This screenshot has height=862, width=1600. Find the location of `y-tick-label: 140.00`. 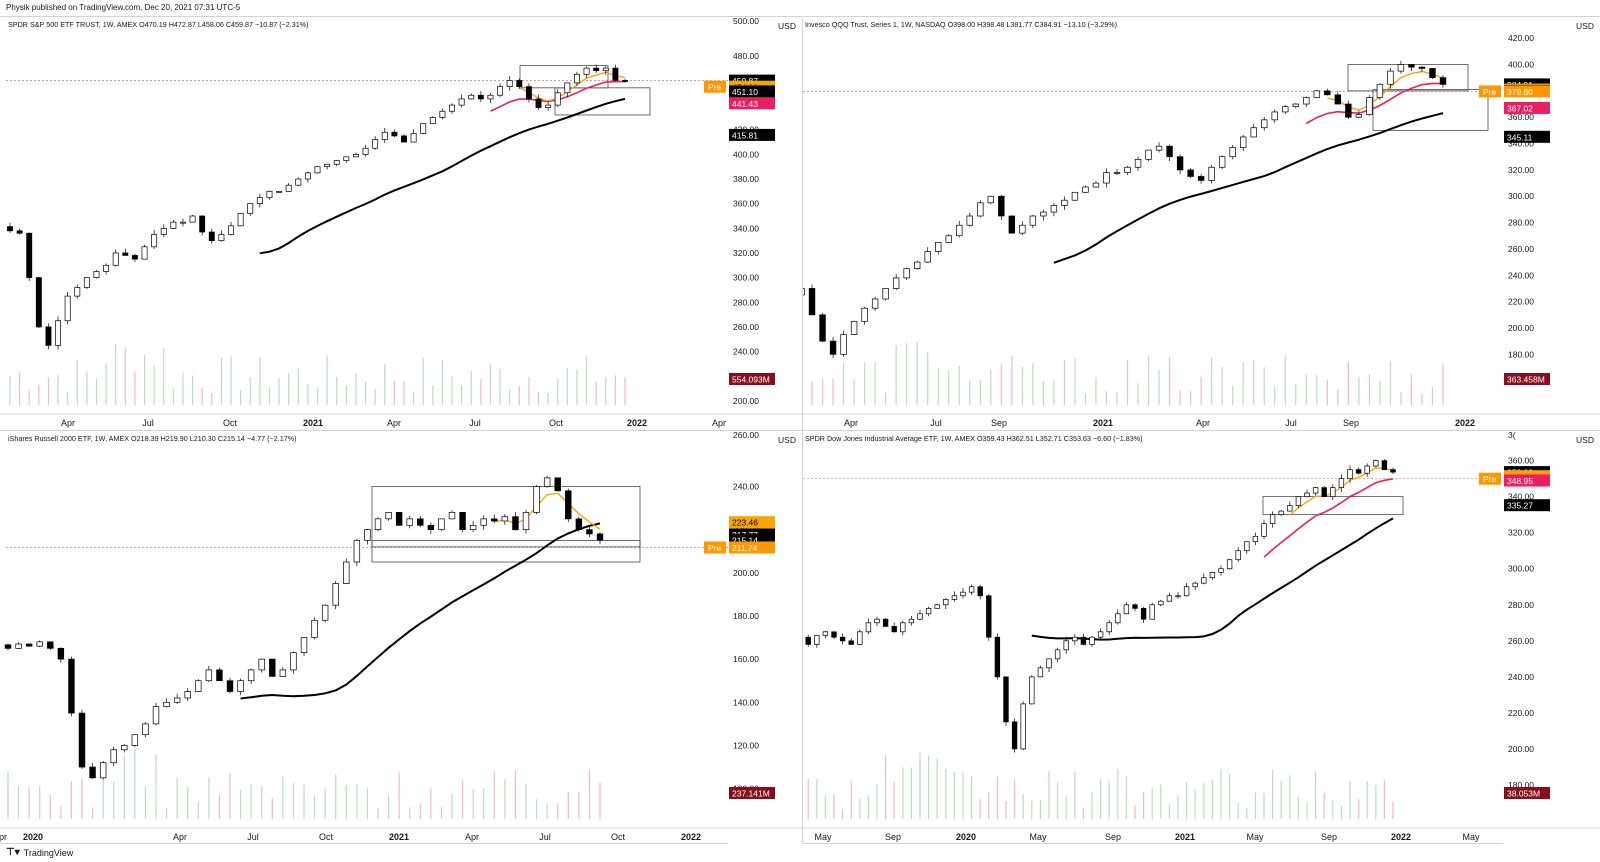

y-tick-label: 140.00 is located at coordinates (746, 702).